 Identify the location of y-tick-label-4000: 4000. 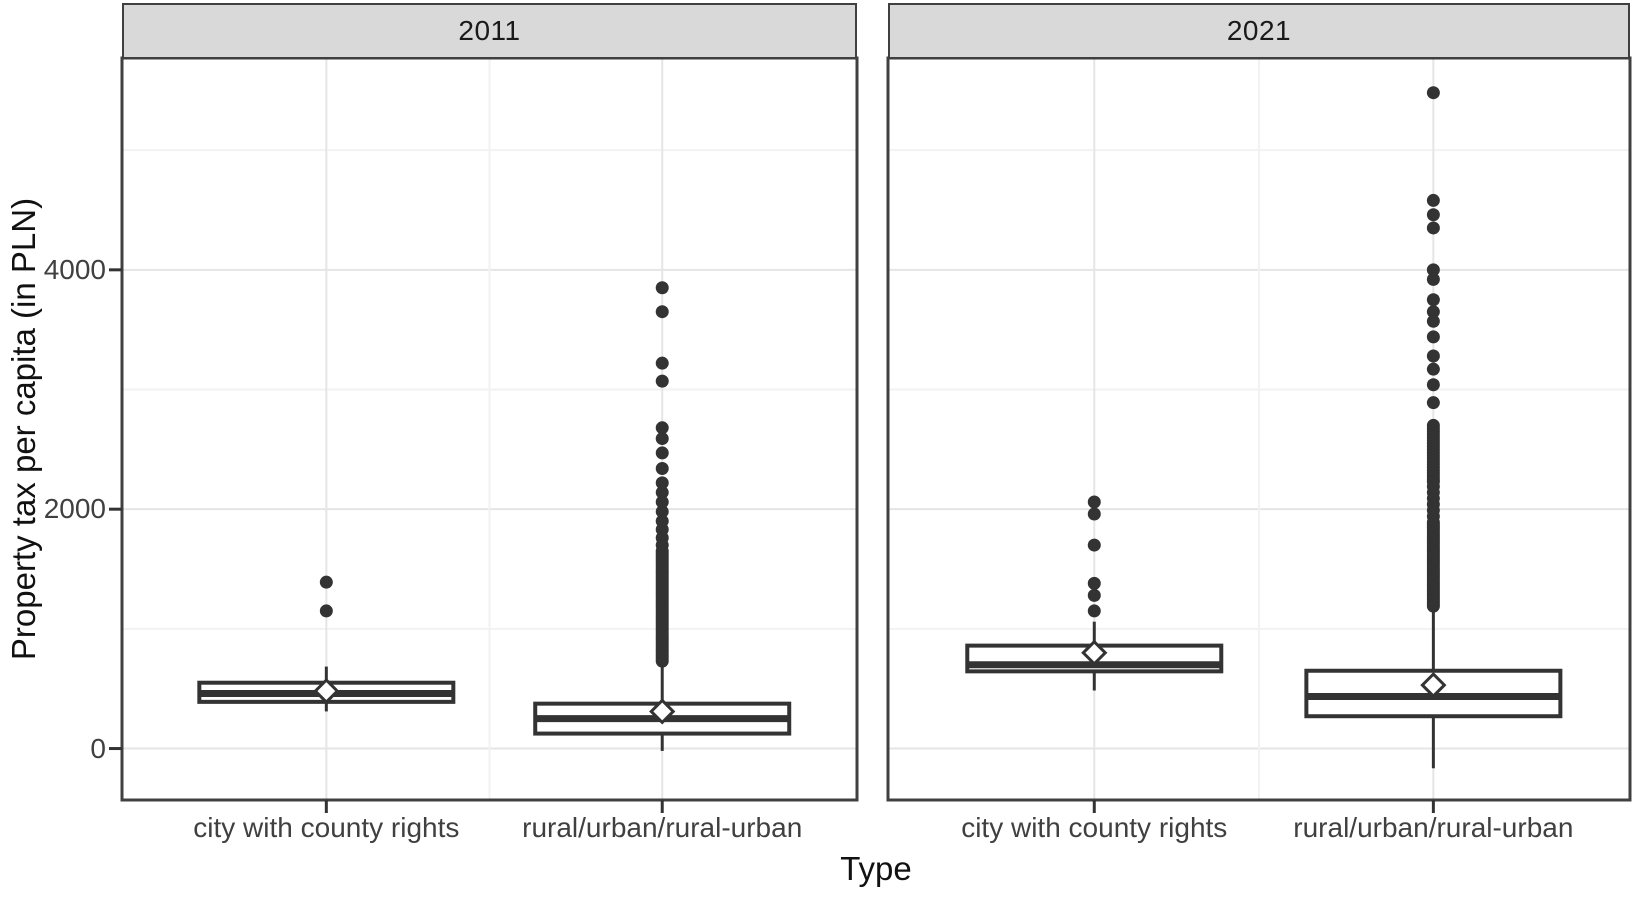
(74, 269).